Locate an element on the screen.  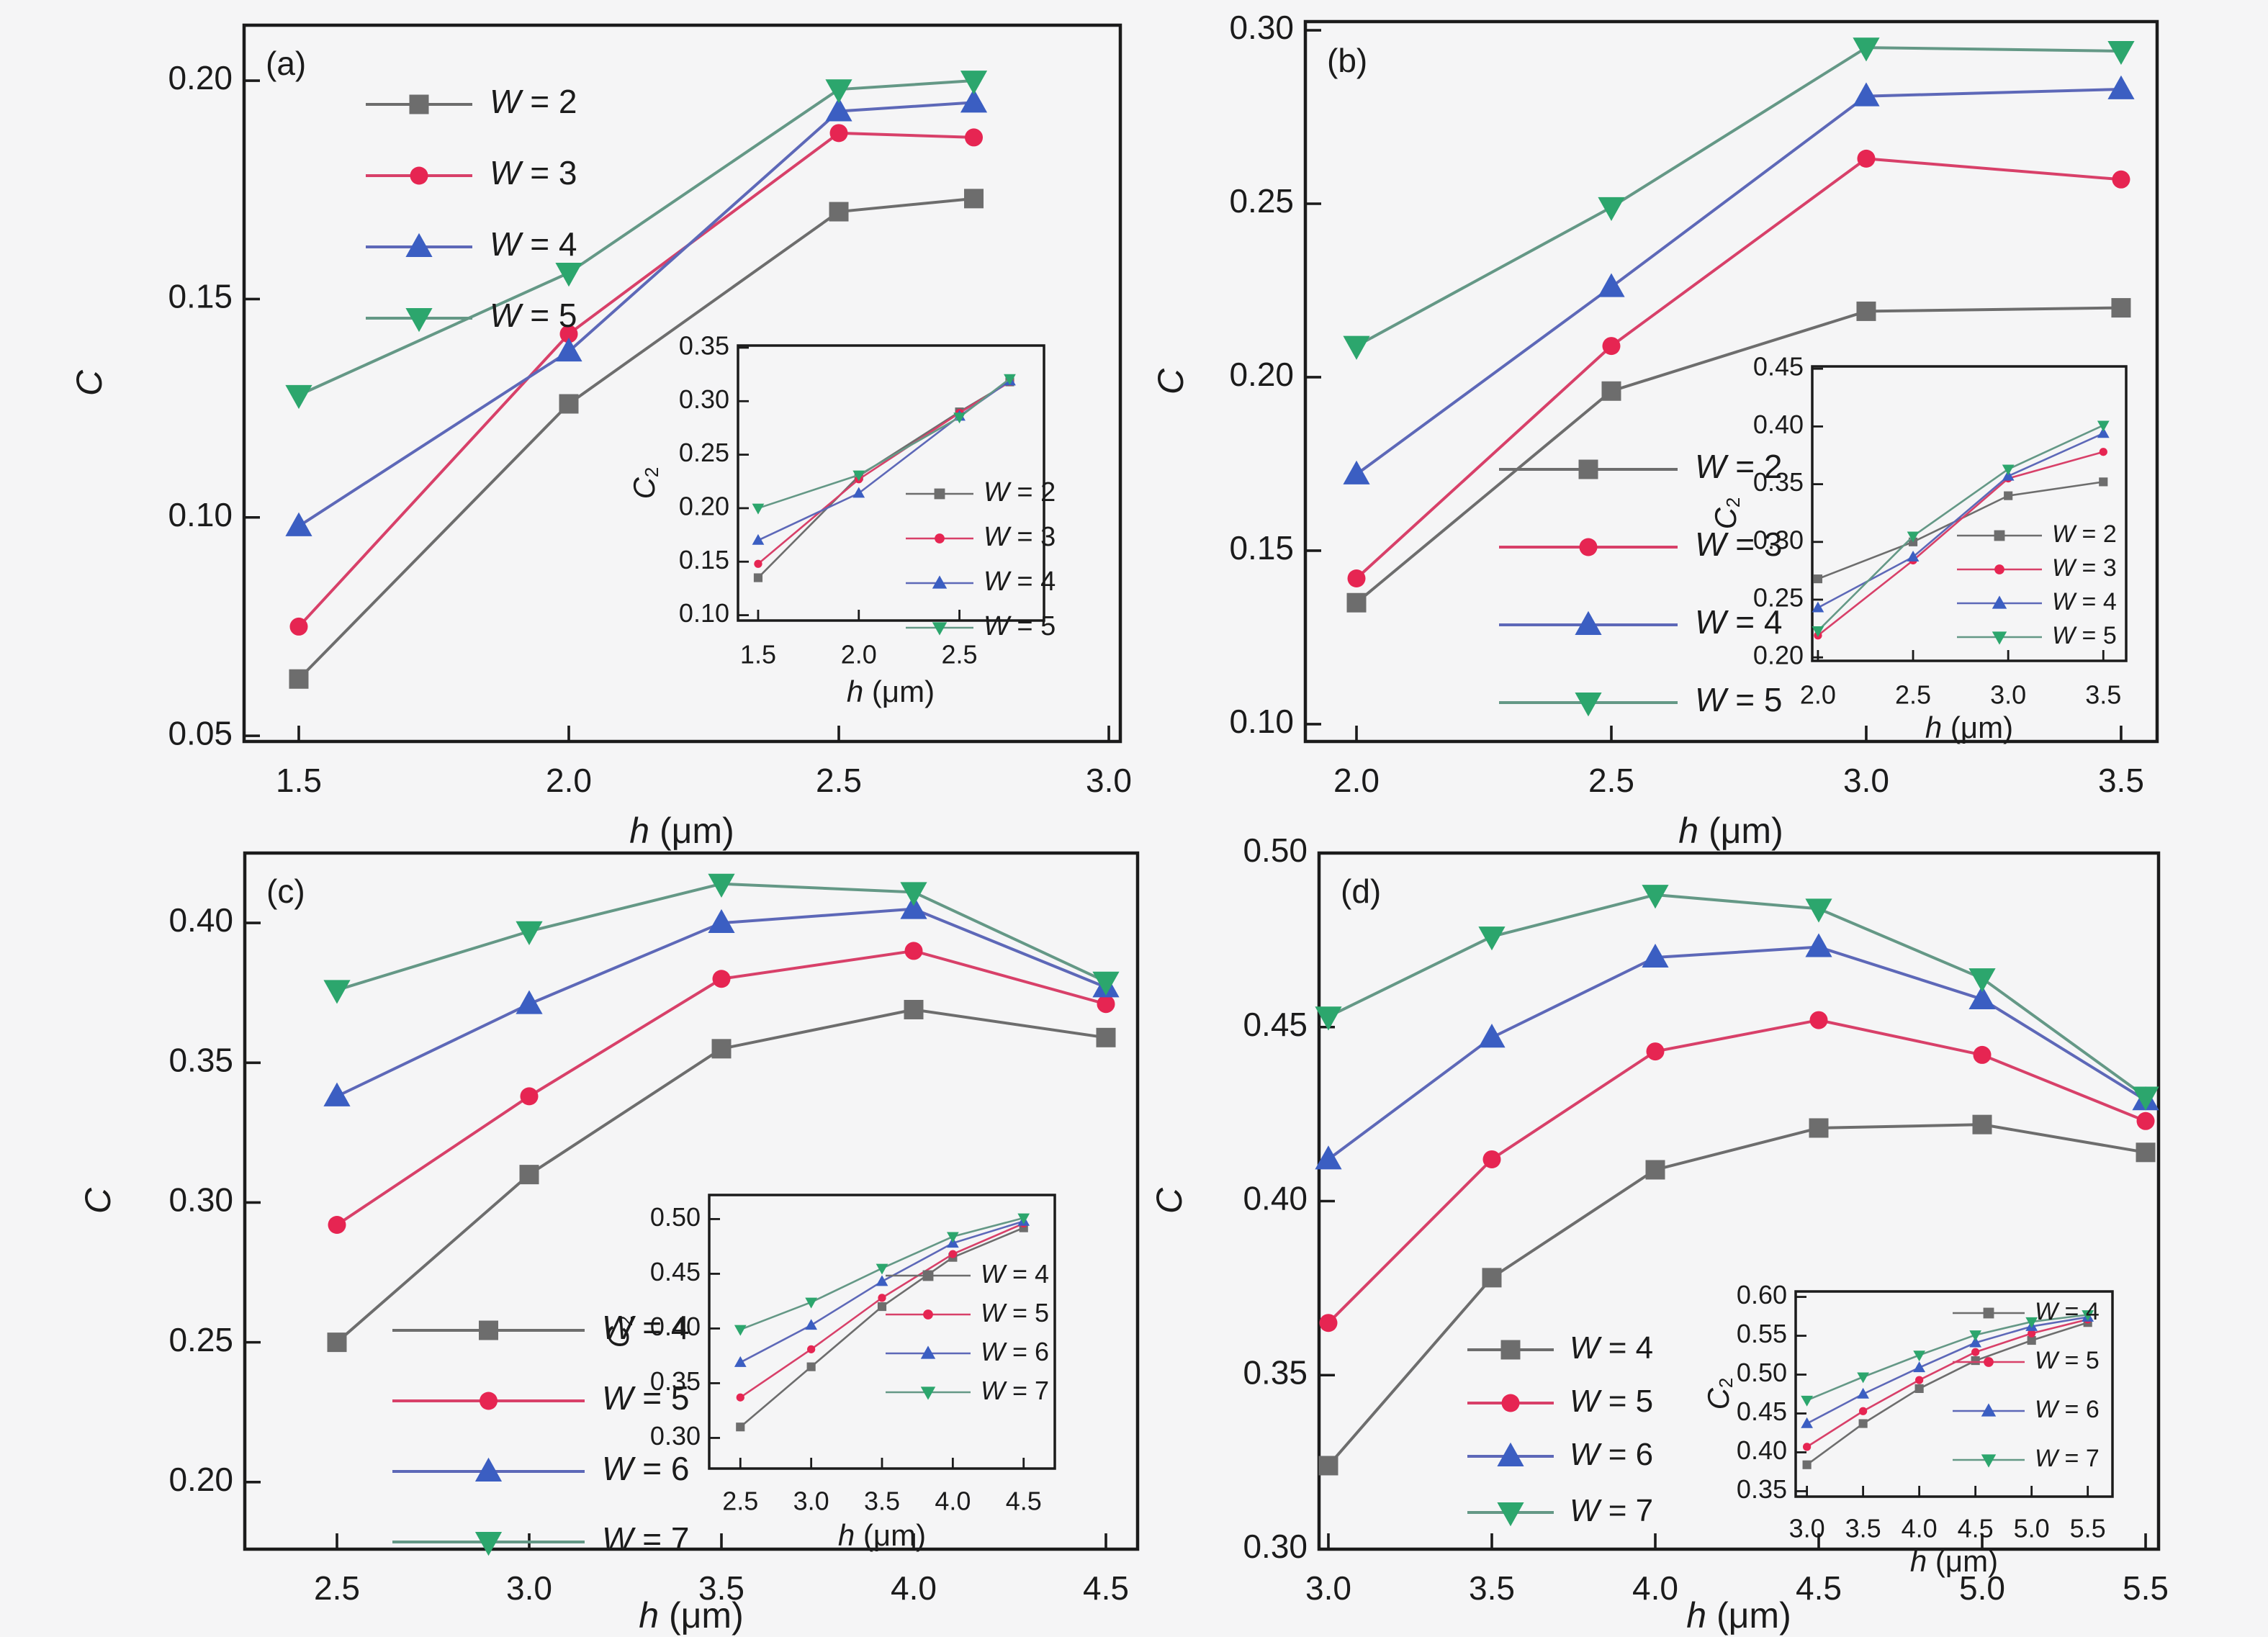
y-tick-label: 0.10 is located at coordinates (704, 613).